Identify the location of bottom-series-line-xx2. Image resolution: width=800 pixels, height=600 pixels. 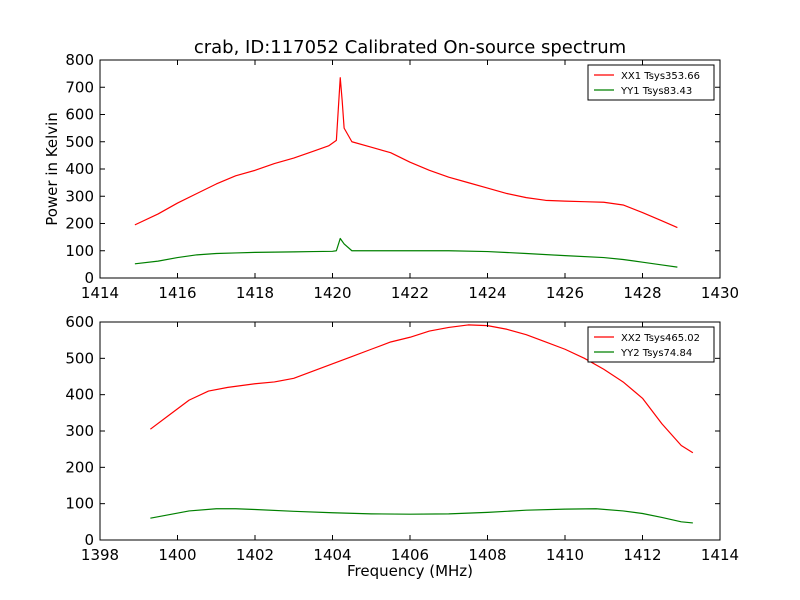
(422, 389).